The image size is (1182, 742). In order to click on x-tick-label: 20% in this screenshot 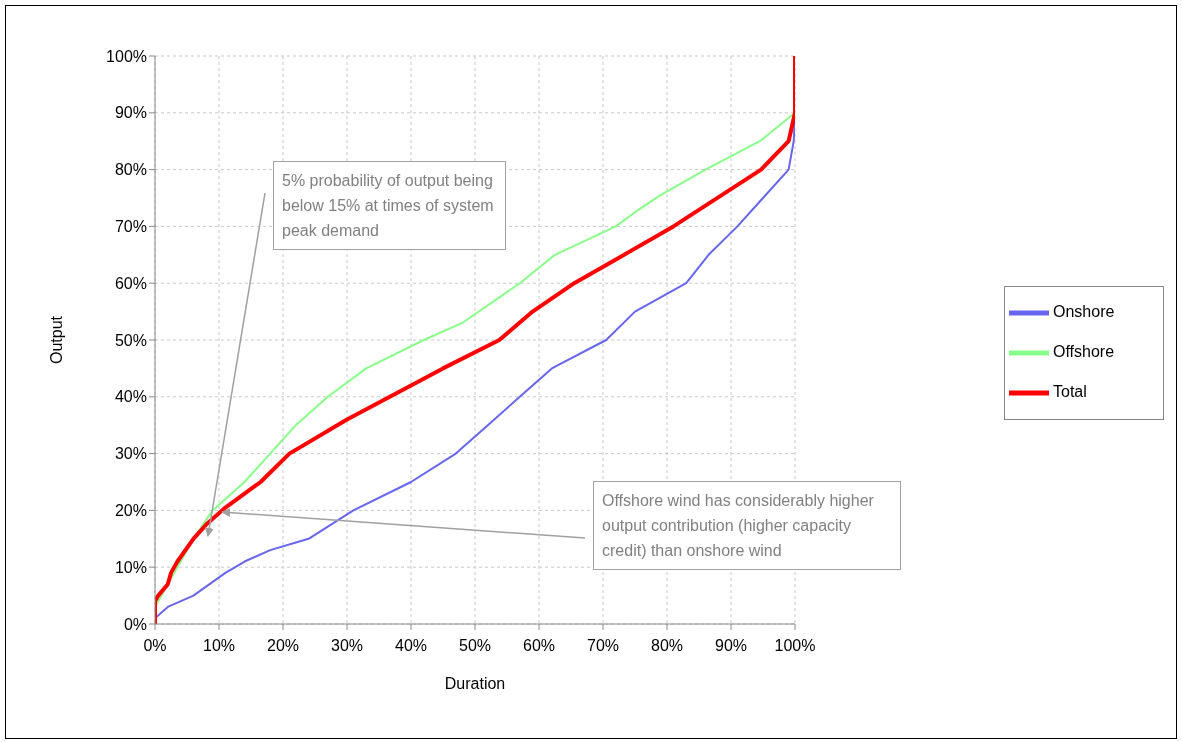, I will do `click(283, 646)`.